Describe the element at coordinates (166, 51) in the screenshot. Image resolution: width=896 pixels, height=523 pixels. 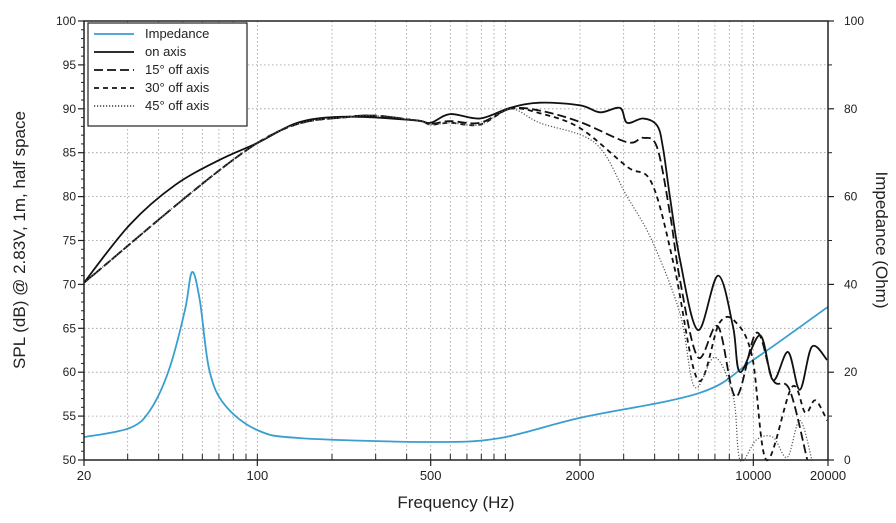
I see `legend-label: on axis` at that location.